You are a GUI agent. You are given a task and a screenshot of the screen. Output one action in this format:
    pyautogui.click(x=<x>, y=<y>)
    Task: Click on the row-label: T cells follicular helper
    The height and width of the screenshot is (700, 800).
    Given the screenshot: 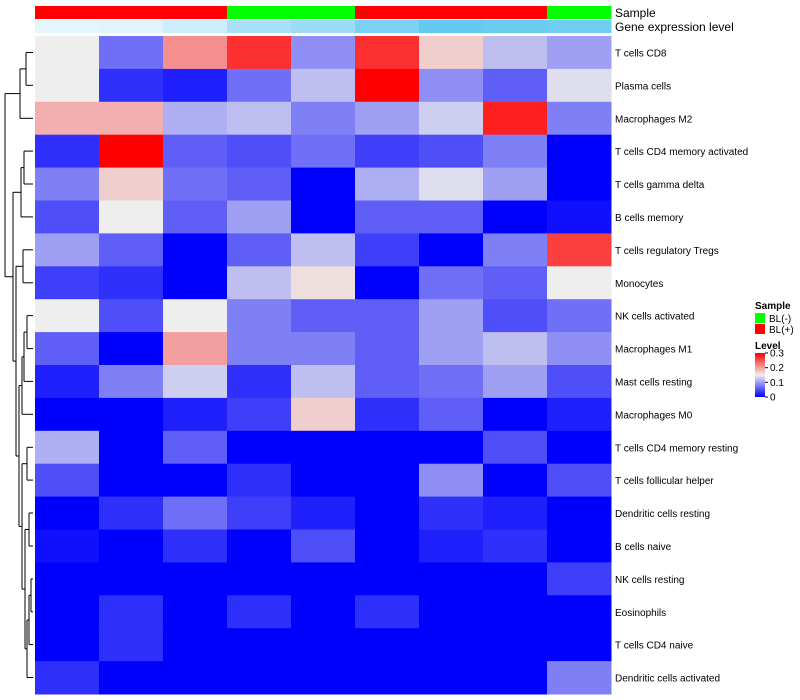 What is the action you would take?
    pyautogui.click(x=664, y=481)
    